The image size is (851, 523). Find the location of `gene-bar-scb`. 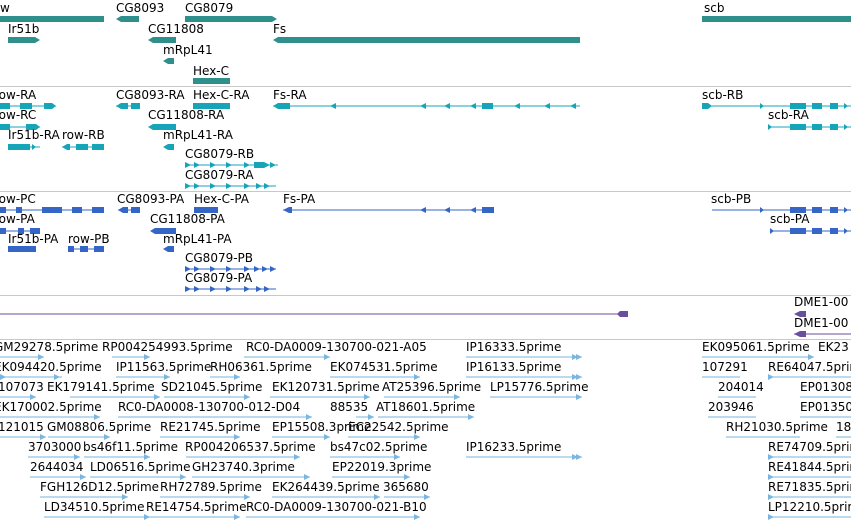

gene-bar-scb is located at coordinates (776, 19).